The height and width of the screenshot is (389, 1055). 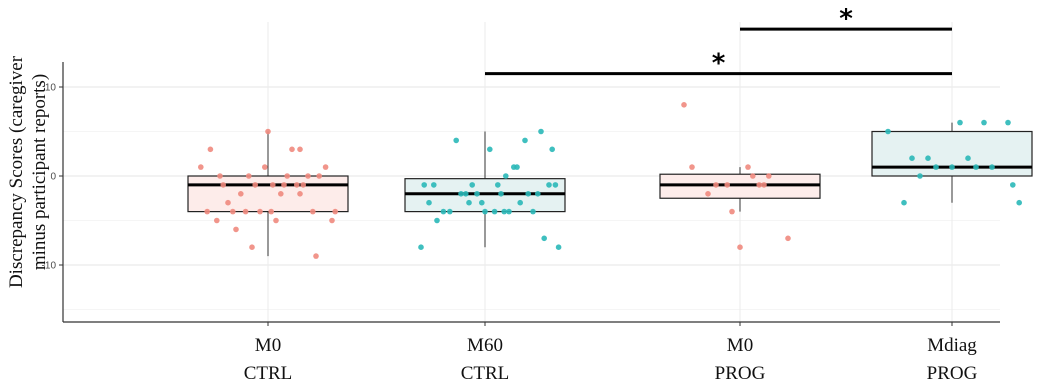 What do you see at coordinates (485, 345) in the screenshot?
I see `x-tick-label-top: M60` at bounding box center [485, 345].